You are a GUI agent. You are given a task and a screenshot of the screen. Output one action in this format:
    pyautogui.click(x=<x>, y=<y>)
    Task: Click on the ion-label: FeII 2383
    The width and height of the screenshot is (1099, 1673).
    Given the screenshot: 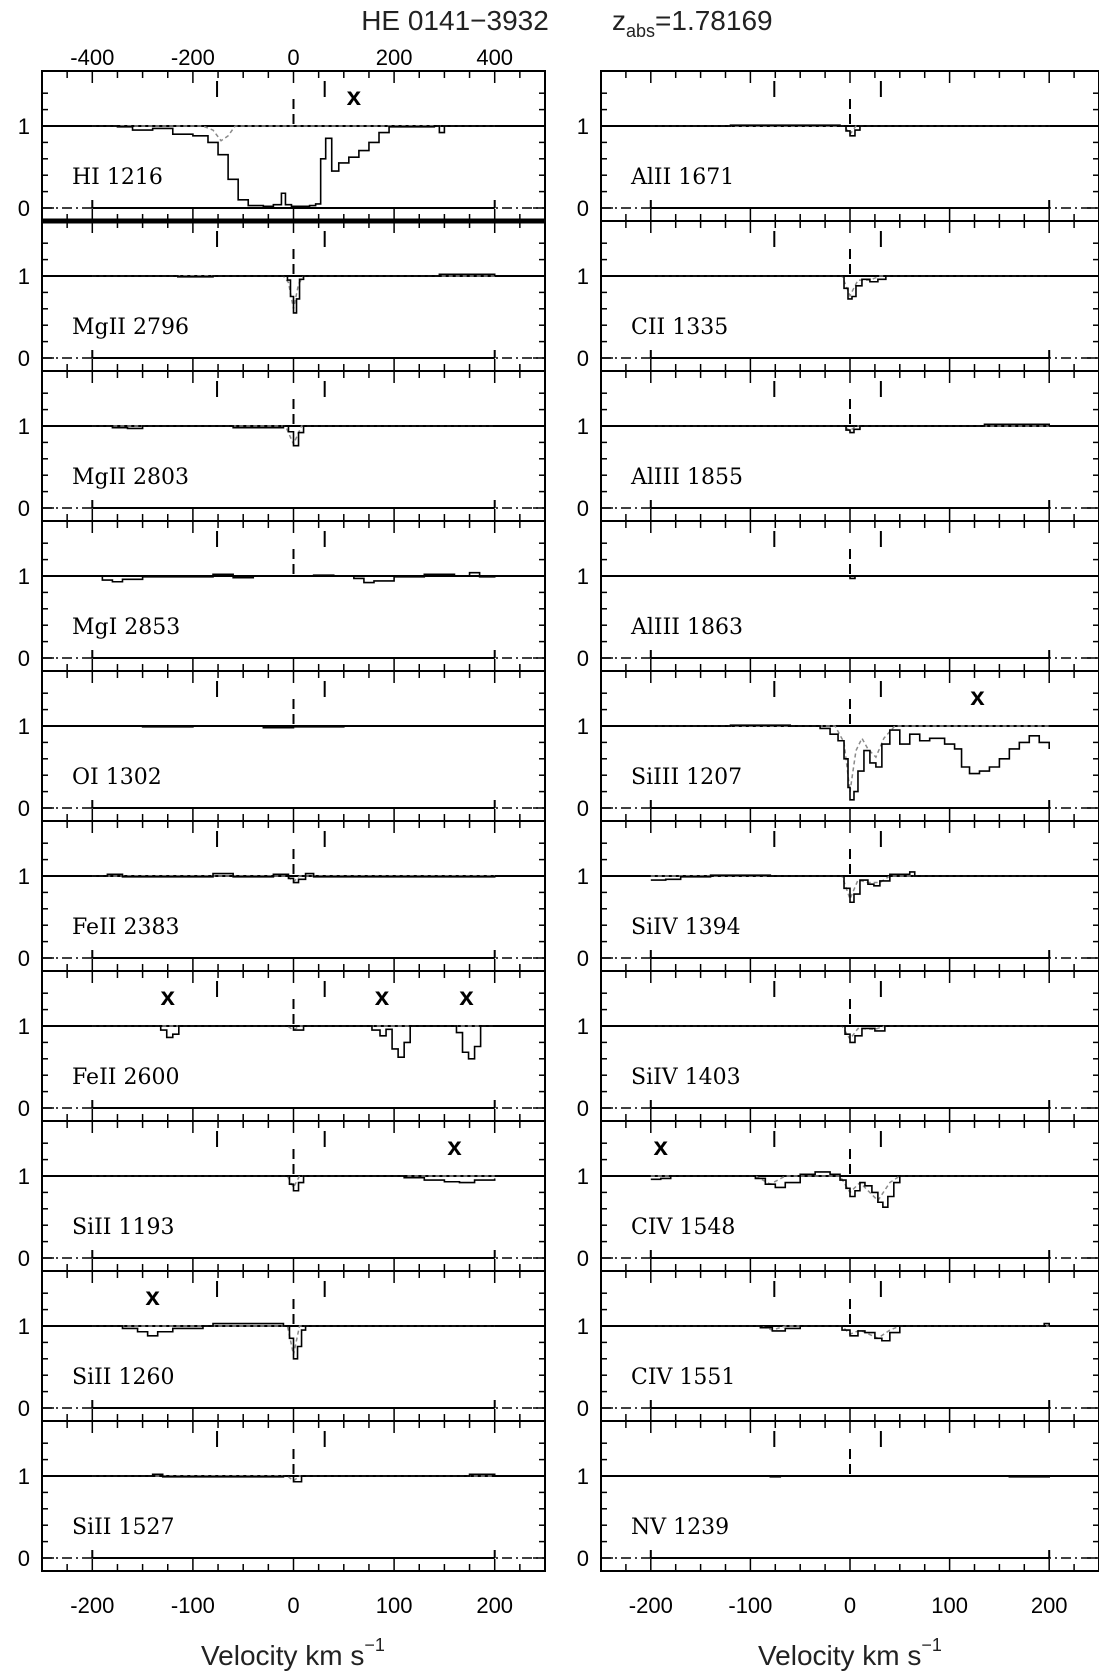 What is the action you would take?
    pyautogui.click(x=125, y=927)
    